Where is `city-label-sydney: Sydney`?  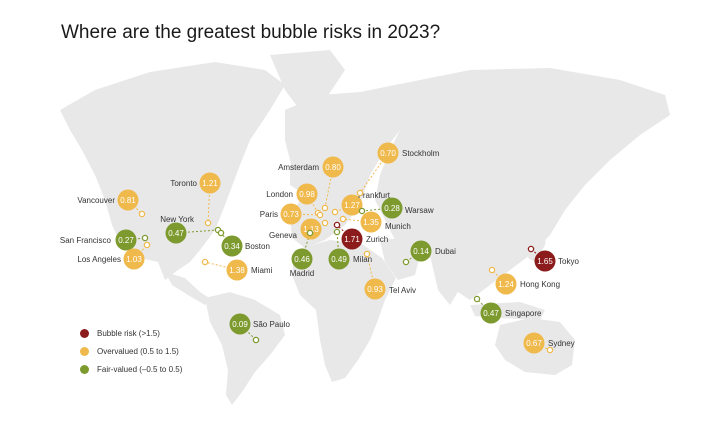 city-label-sydney: Sydney is located at coordinates (561, 343).